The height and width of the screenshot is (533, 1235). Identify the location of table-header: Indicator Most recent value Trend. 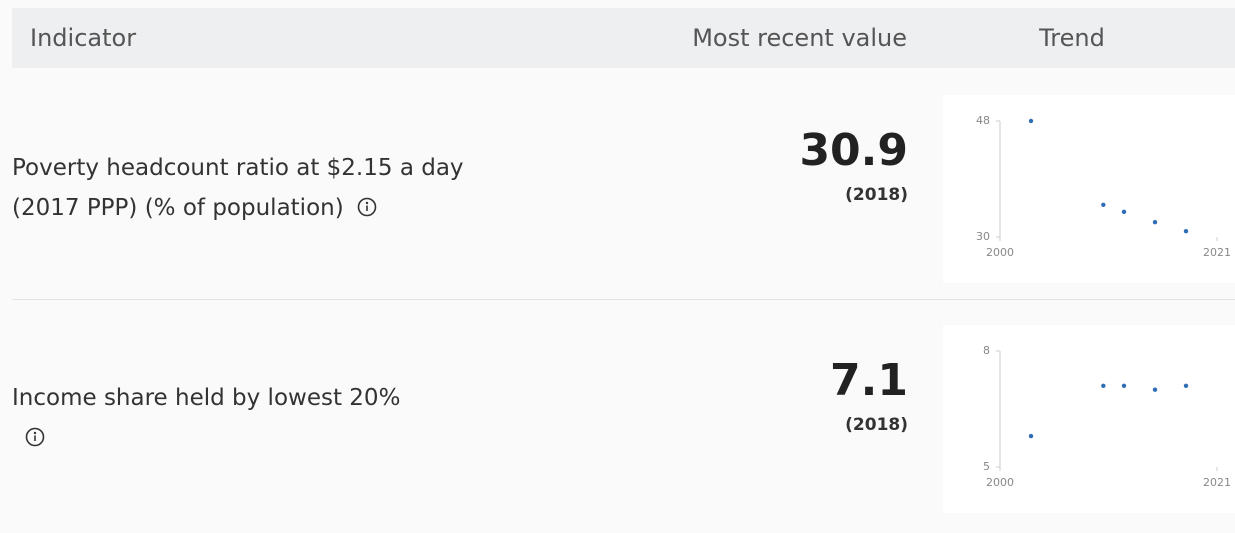
(623, 38).